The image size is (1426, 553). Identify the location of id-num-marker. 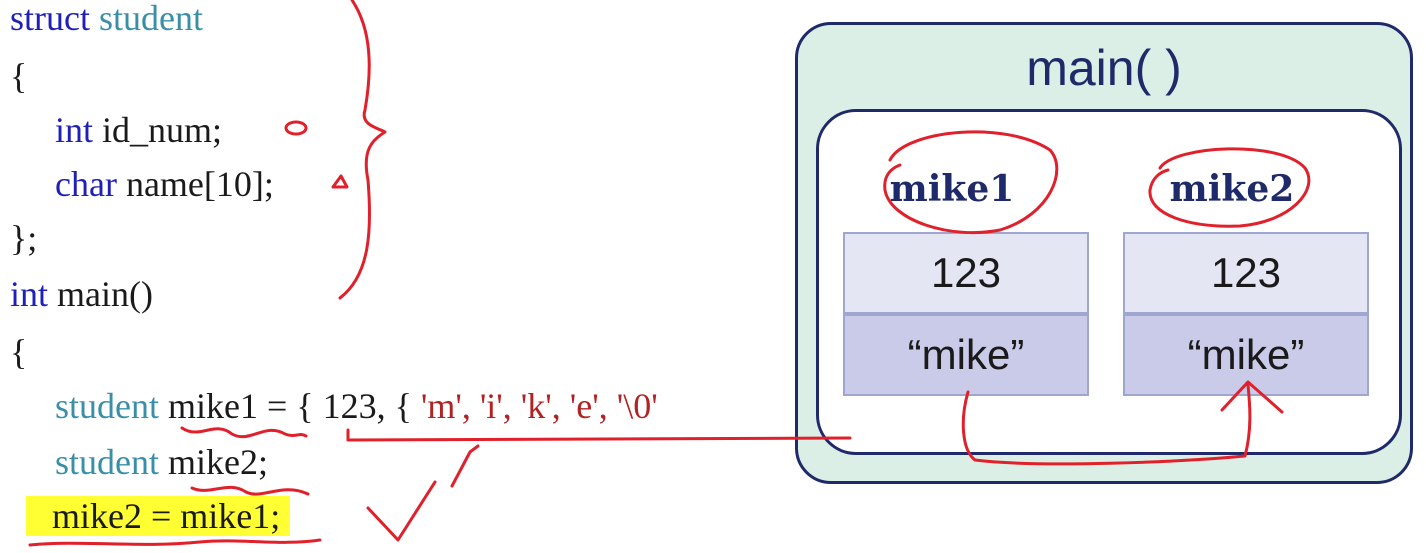
(296, 128).